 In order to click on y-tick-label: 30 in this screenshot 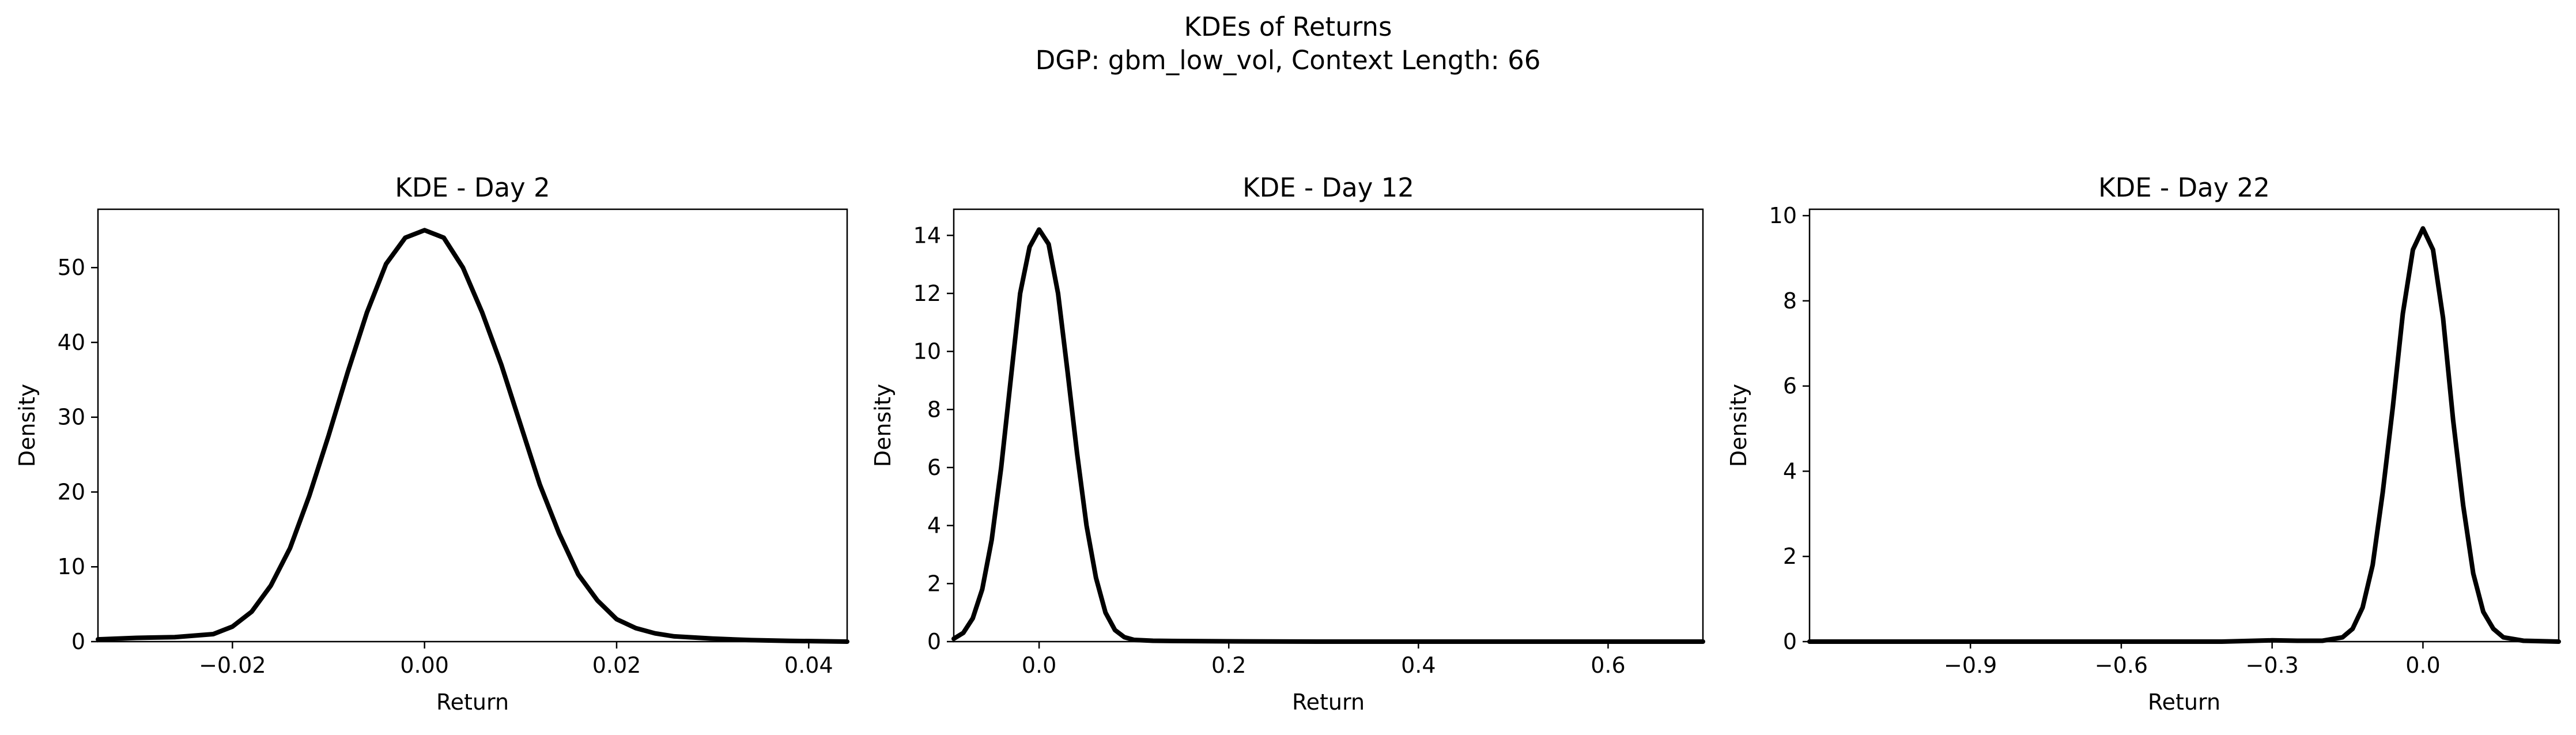, I will do `click(71, 417)`.